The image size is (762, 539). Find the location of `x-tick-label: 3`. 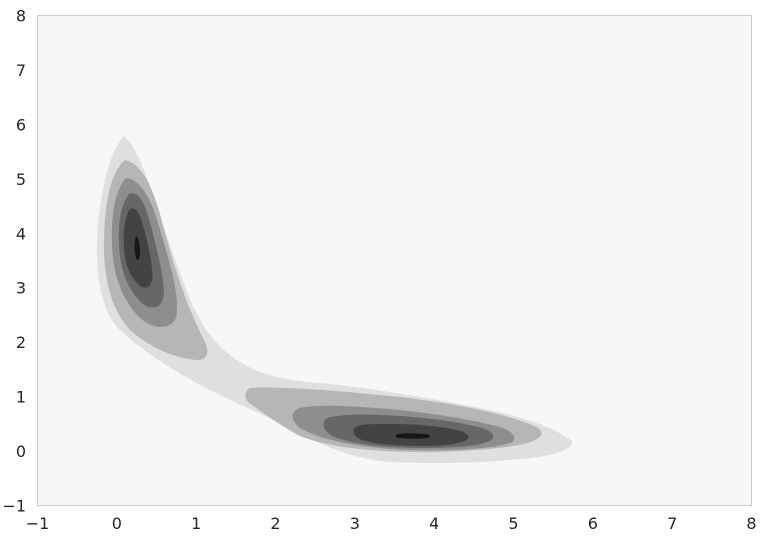

x-tick-label: 3 is located at coordinates (355, 523).